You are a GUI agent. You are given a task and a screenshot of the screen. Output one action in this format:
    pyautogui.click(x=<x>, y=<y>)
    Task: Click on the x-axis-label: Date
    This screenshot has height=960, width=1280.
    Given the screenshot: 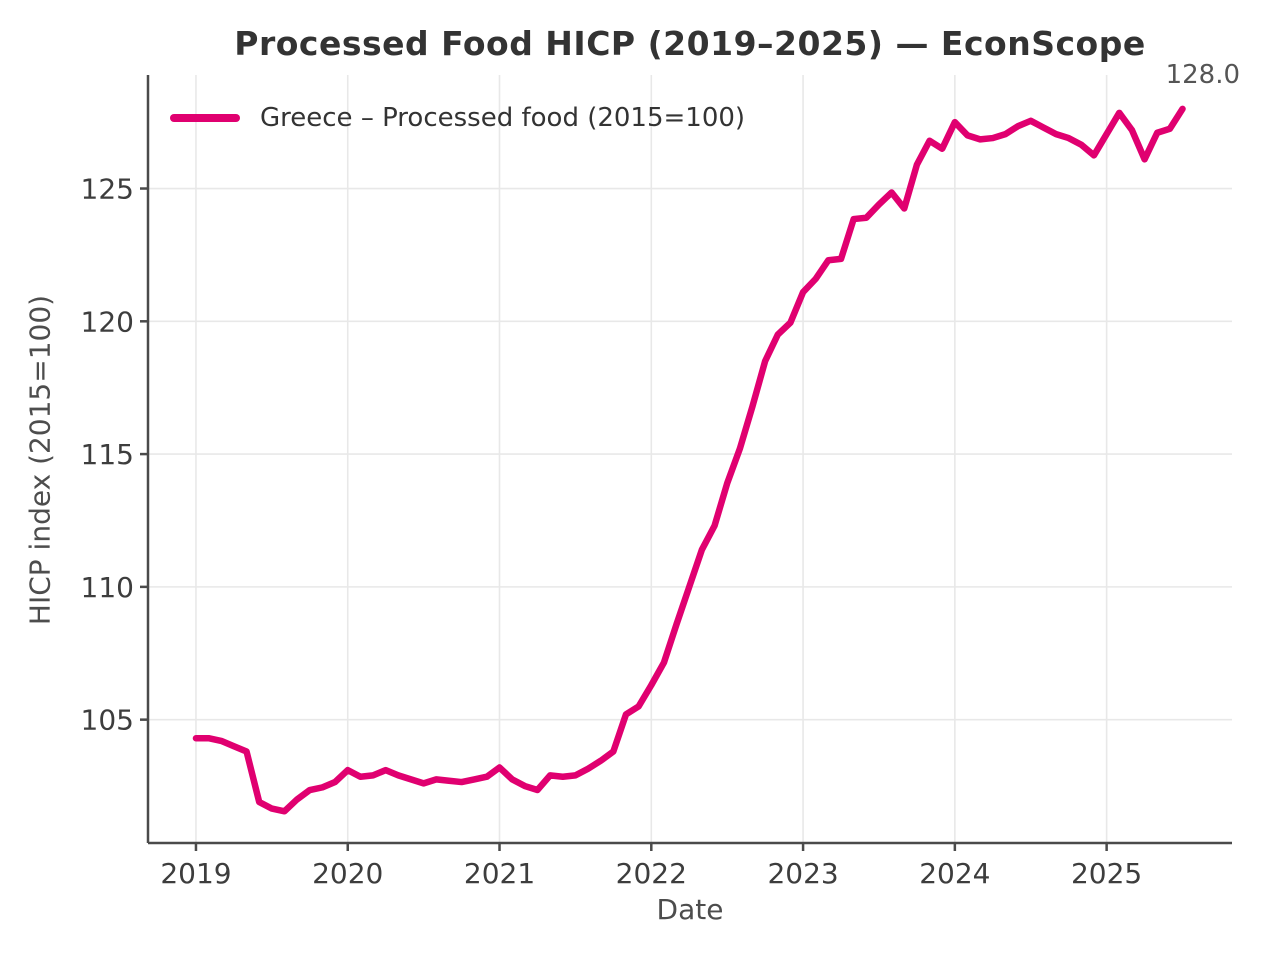 What is the action you would take?
    pyautogui.click(x=690, y=909)
    